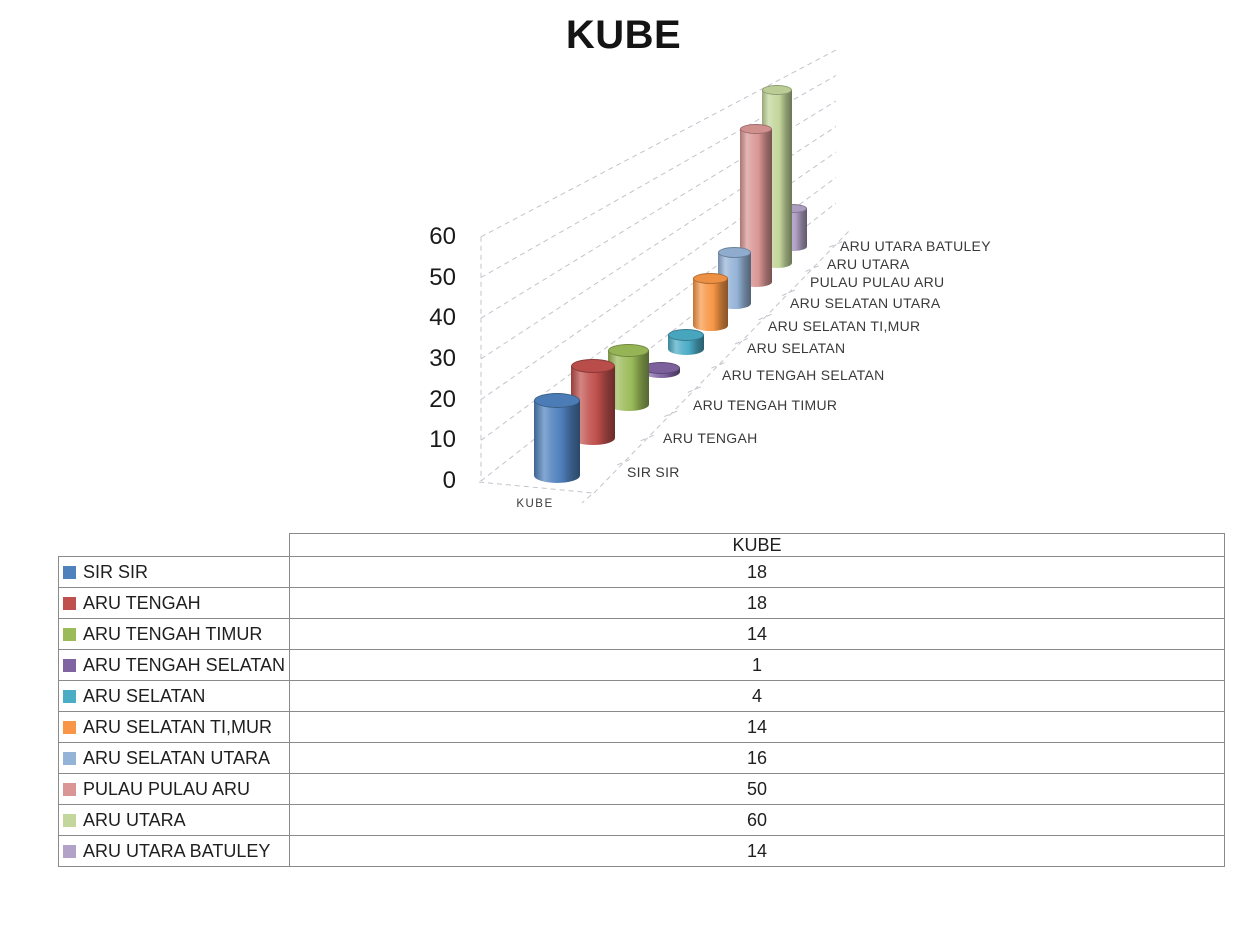  Describe the element at coordinates (757, 545) in the screenshot. I see `table-value-column-header: KUBE` at that location.